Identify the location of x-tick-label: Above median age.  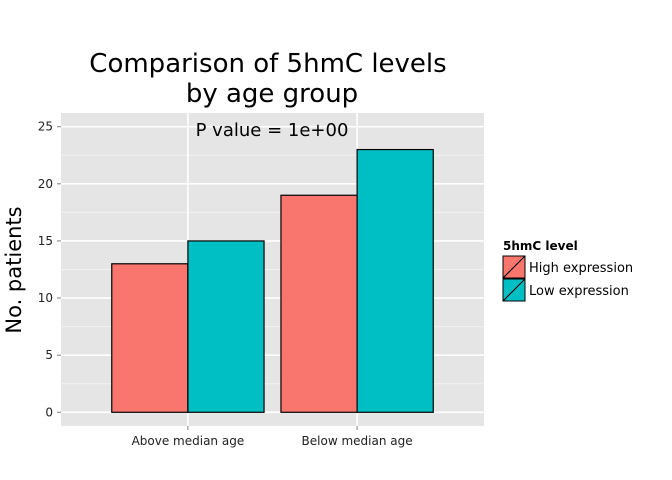
(188, 441).